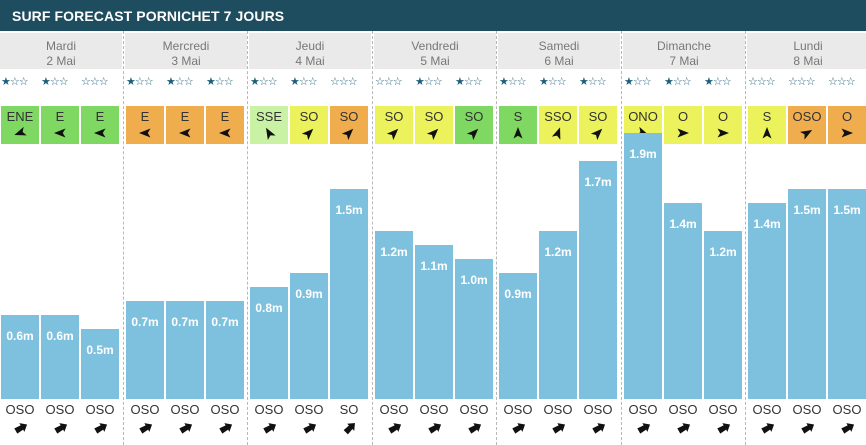 The height and width of the screenshot is (445, 866). I want to click on title-bar: SURF FORECAST PORNICHET 7 JOURS, so click(433, 15).